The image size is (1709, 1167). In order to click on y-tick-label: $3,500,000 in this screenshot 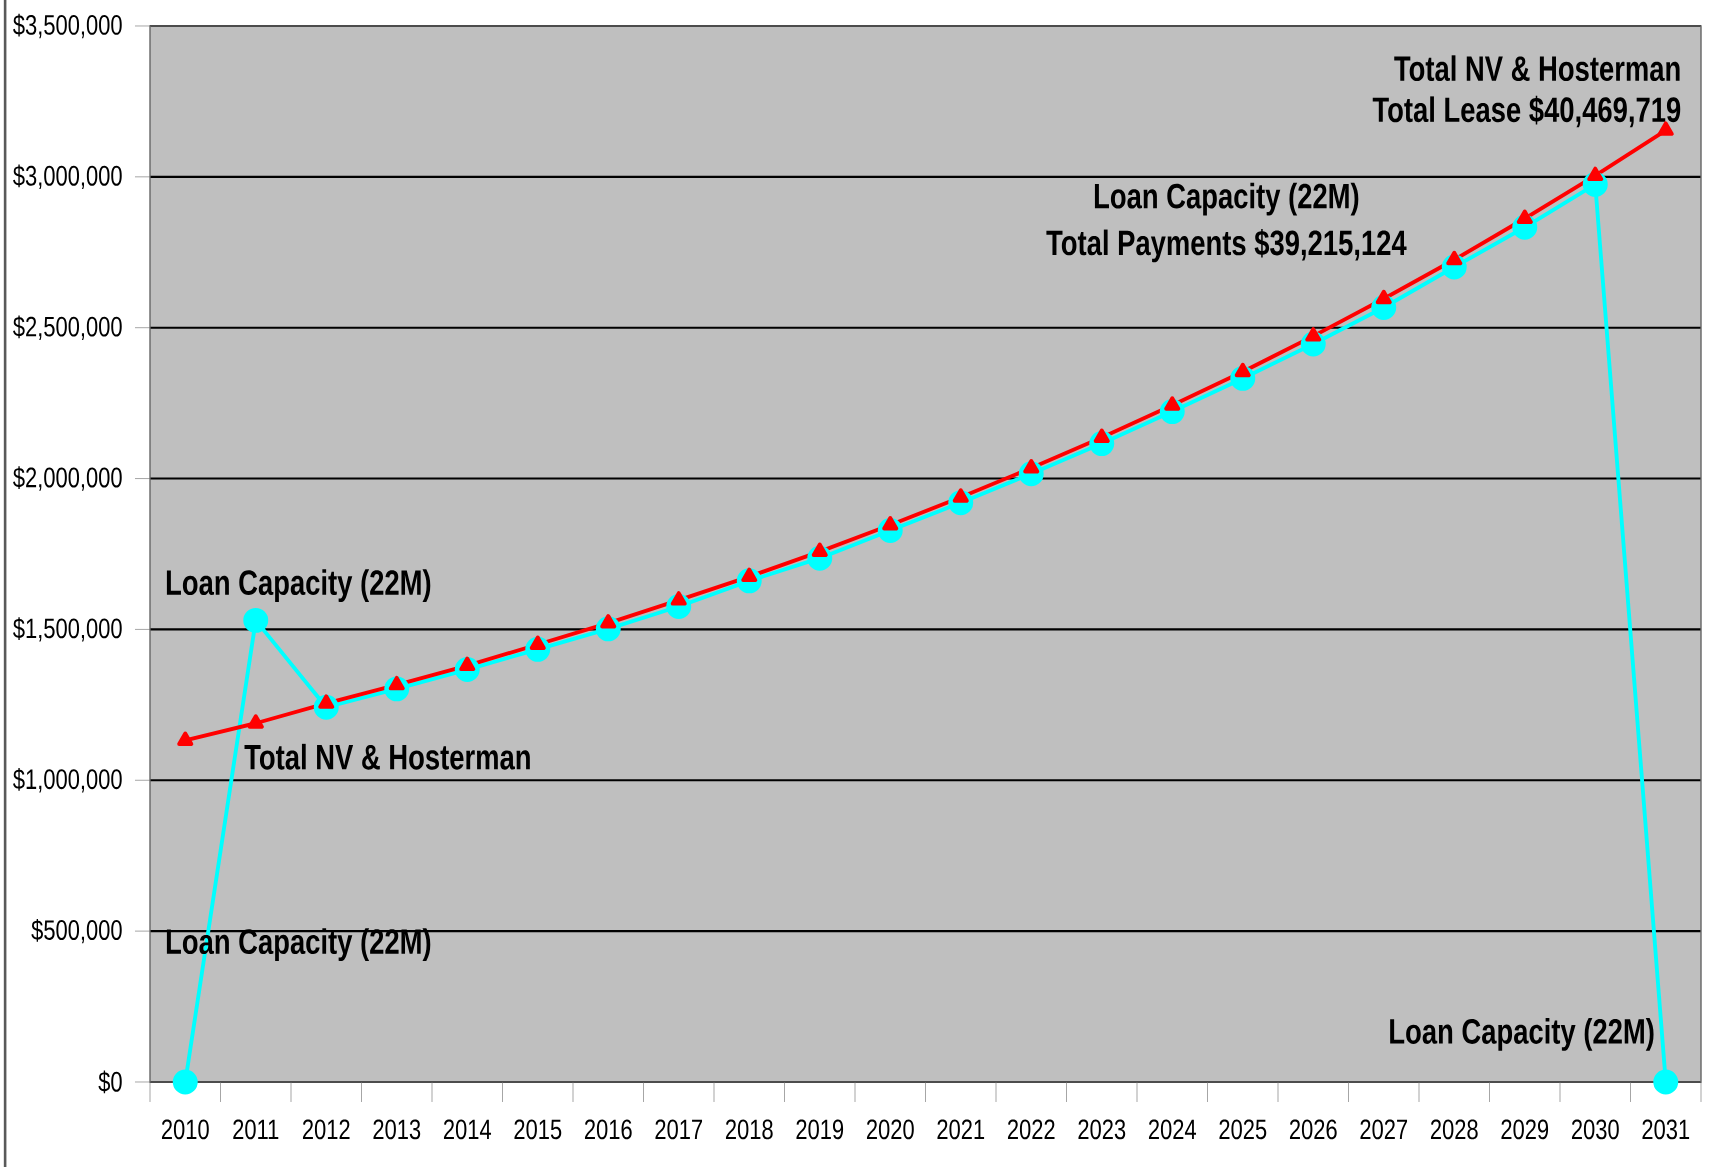, I will do `click(67, 26)`.